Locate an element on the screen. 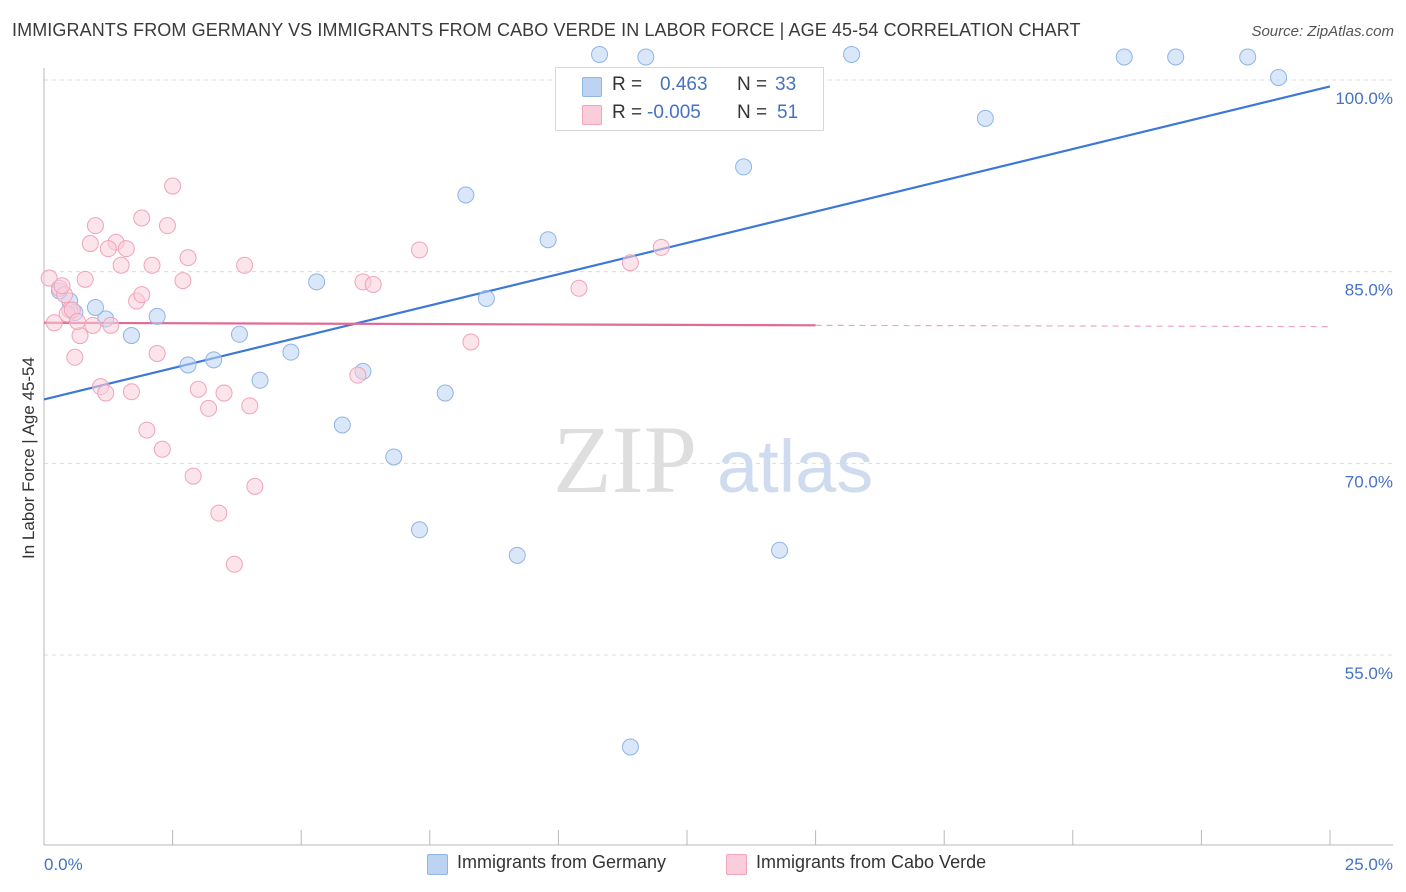  germany-n-value: 33 is located at coordinates (786, 84).